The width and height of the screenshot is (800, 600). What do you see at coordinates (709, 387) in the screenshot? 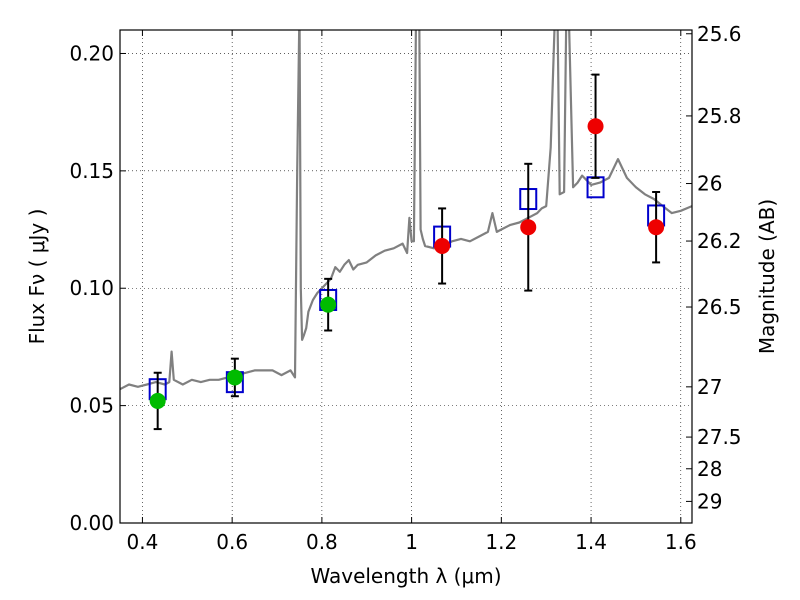
I see `y2-tick-label: 27` at bounding box center [709, 387].